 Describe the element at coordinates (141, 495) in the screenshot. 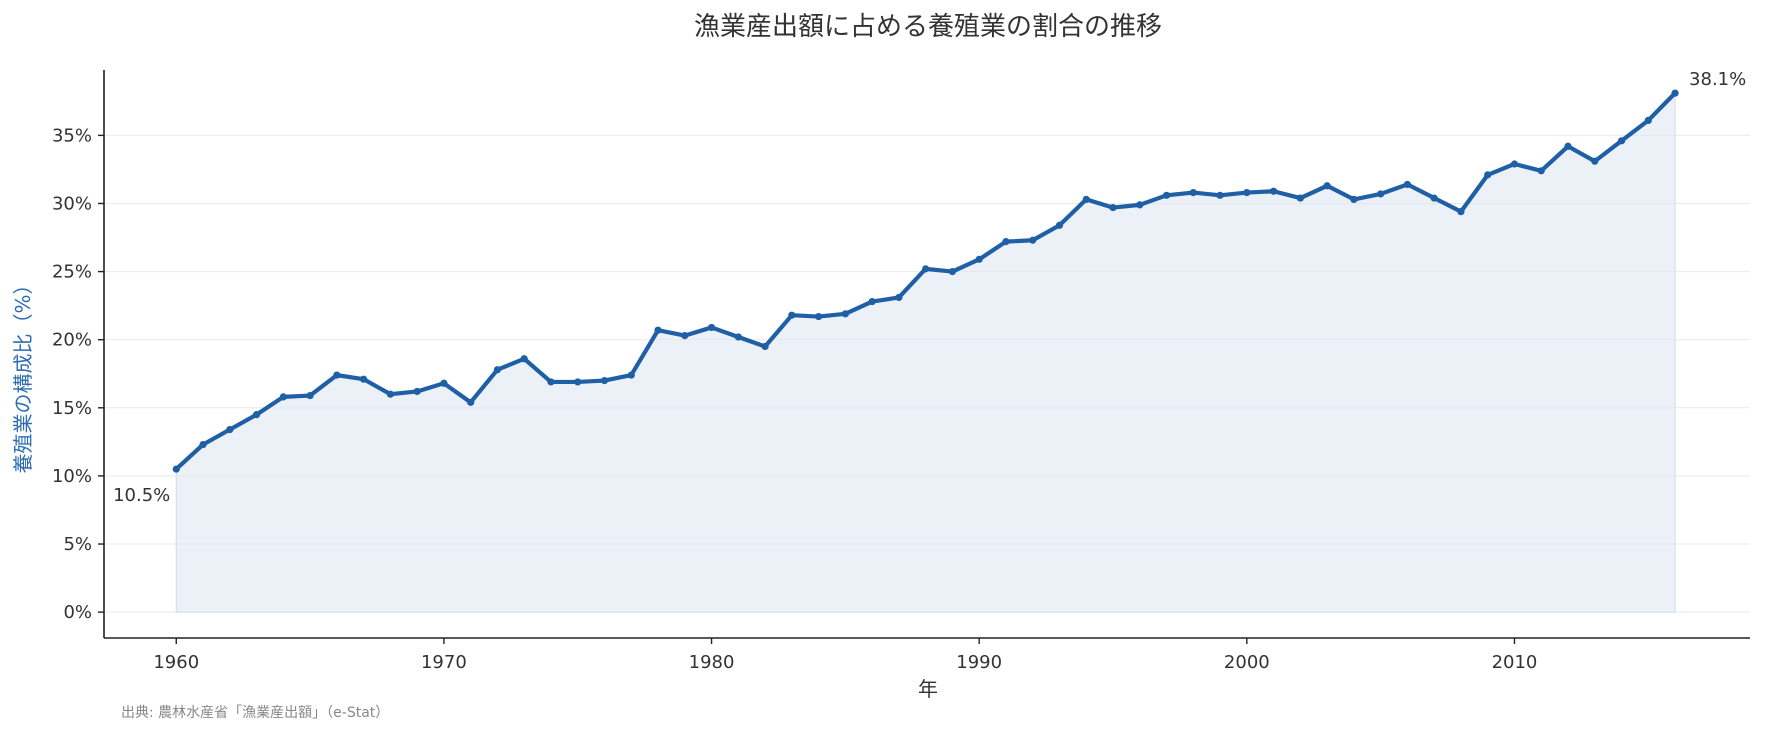

I see `first-value-label: 10.5%` at that location.